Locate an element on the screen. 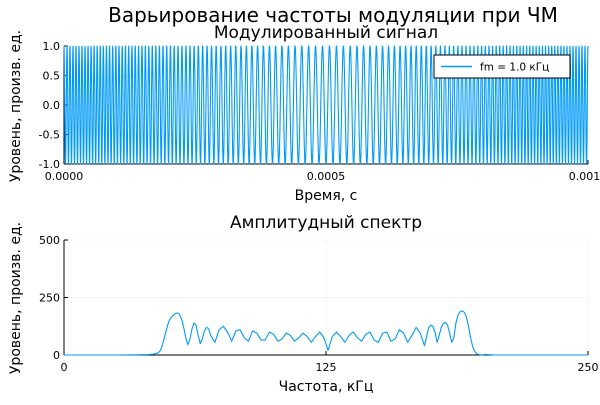 Image resolution: width=600 pixels, height=405 pixels. signal-y-tick-label: 0.5 is located at coordinates (52, 76).